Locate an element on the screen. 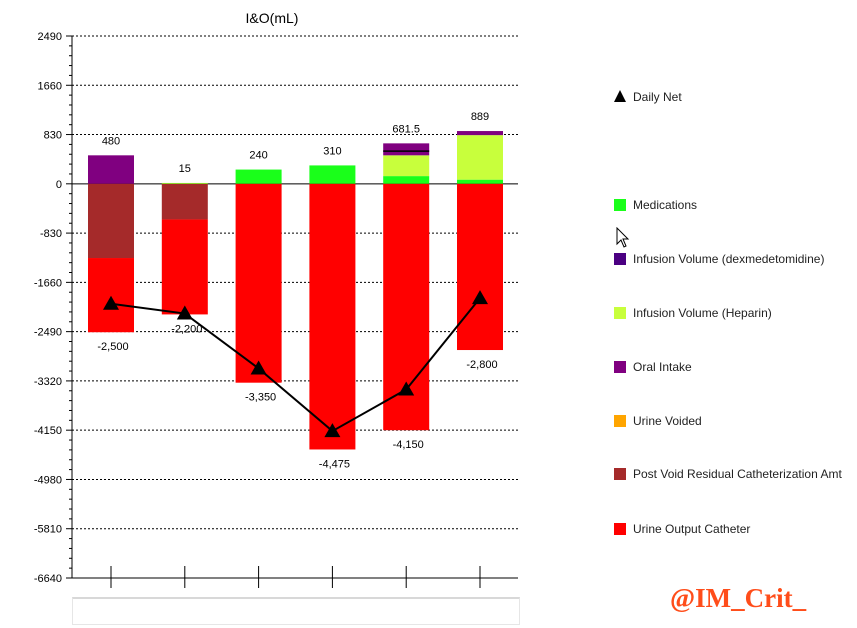 This screenshot has height=628, width=857. legend-item-heparin: Infusion Volume (Heparin) is located at coordinates (734, 313).